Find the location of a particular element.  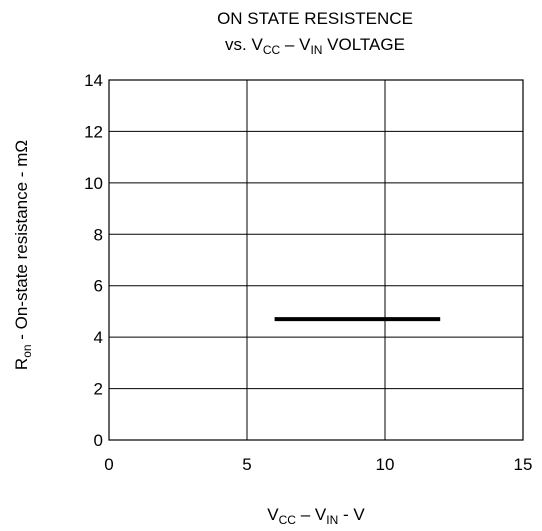

chart-title-line2: vs. VCC – VIN VOLTAGE is located at coordinates (315, 46).